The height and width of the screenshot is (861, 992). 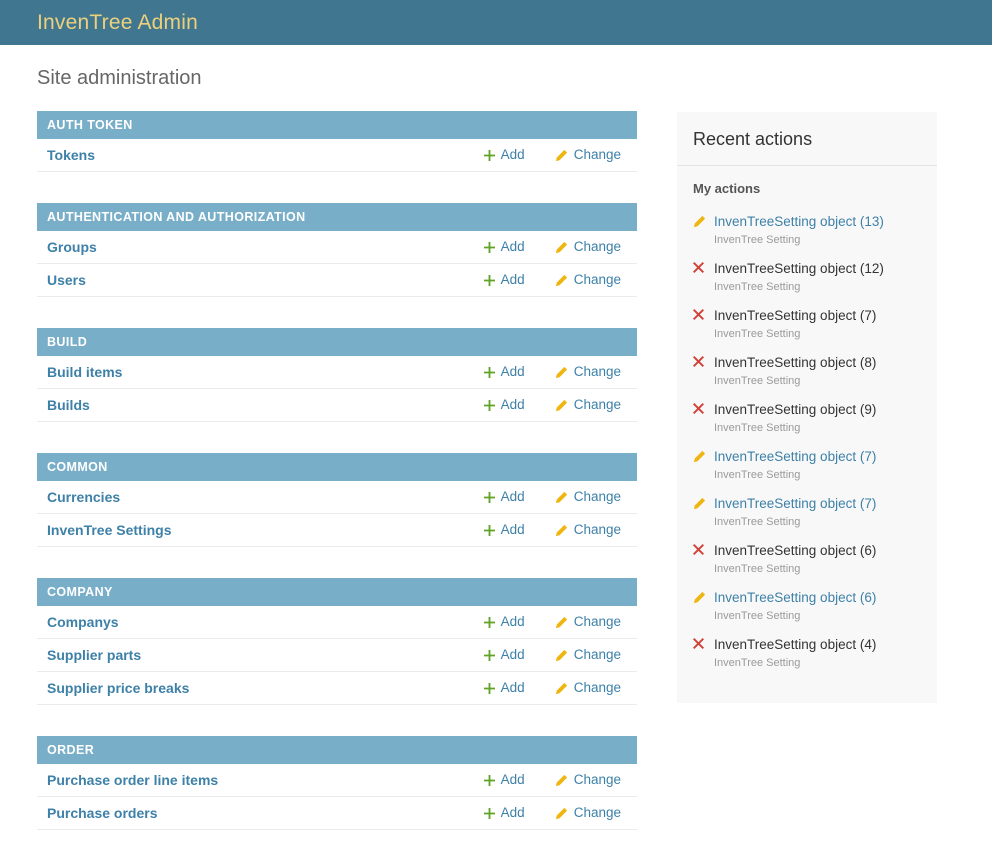 What do you see at coordinates (337, 592) in the screenshot?
I see `module-caption: COMPANY` at bounding box center [337, 592].